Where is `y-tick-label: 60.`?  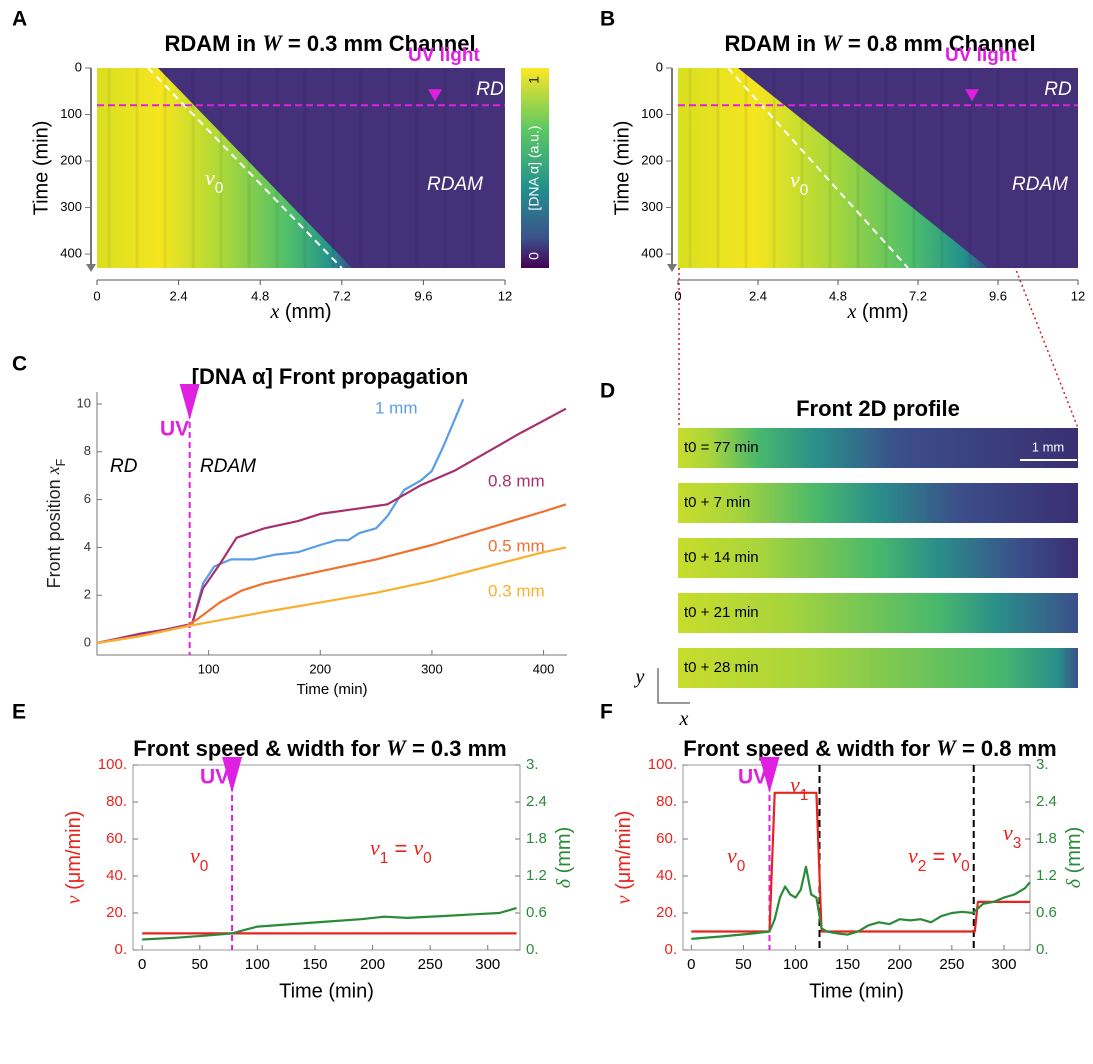
y-tick-label: 60. is located at coordinates (116, 838).